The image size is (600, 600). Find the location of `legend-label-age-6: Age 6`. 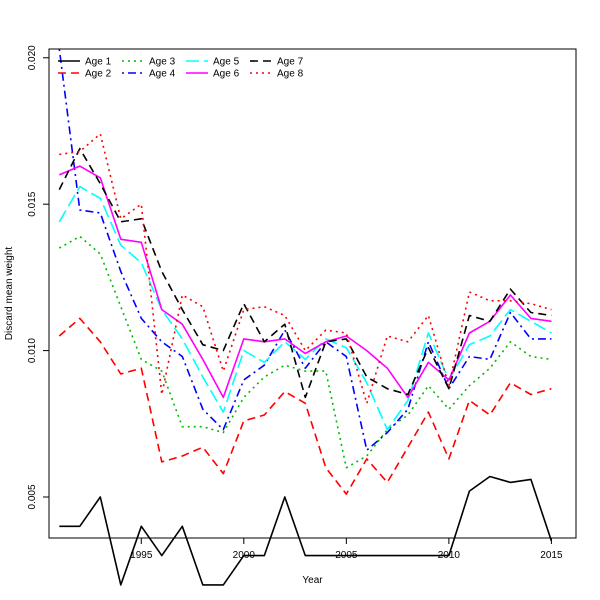

legend-label-age-6: Age 6 is located at coordinates (226, 74).